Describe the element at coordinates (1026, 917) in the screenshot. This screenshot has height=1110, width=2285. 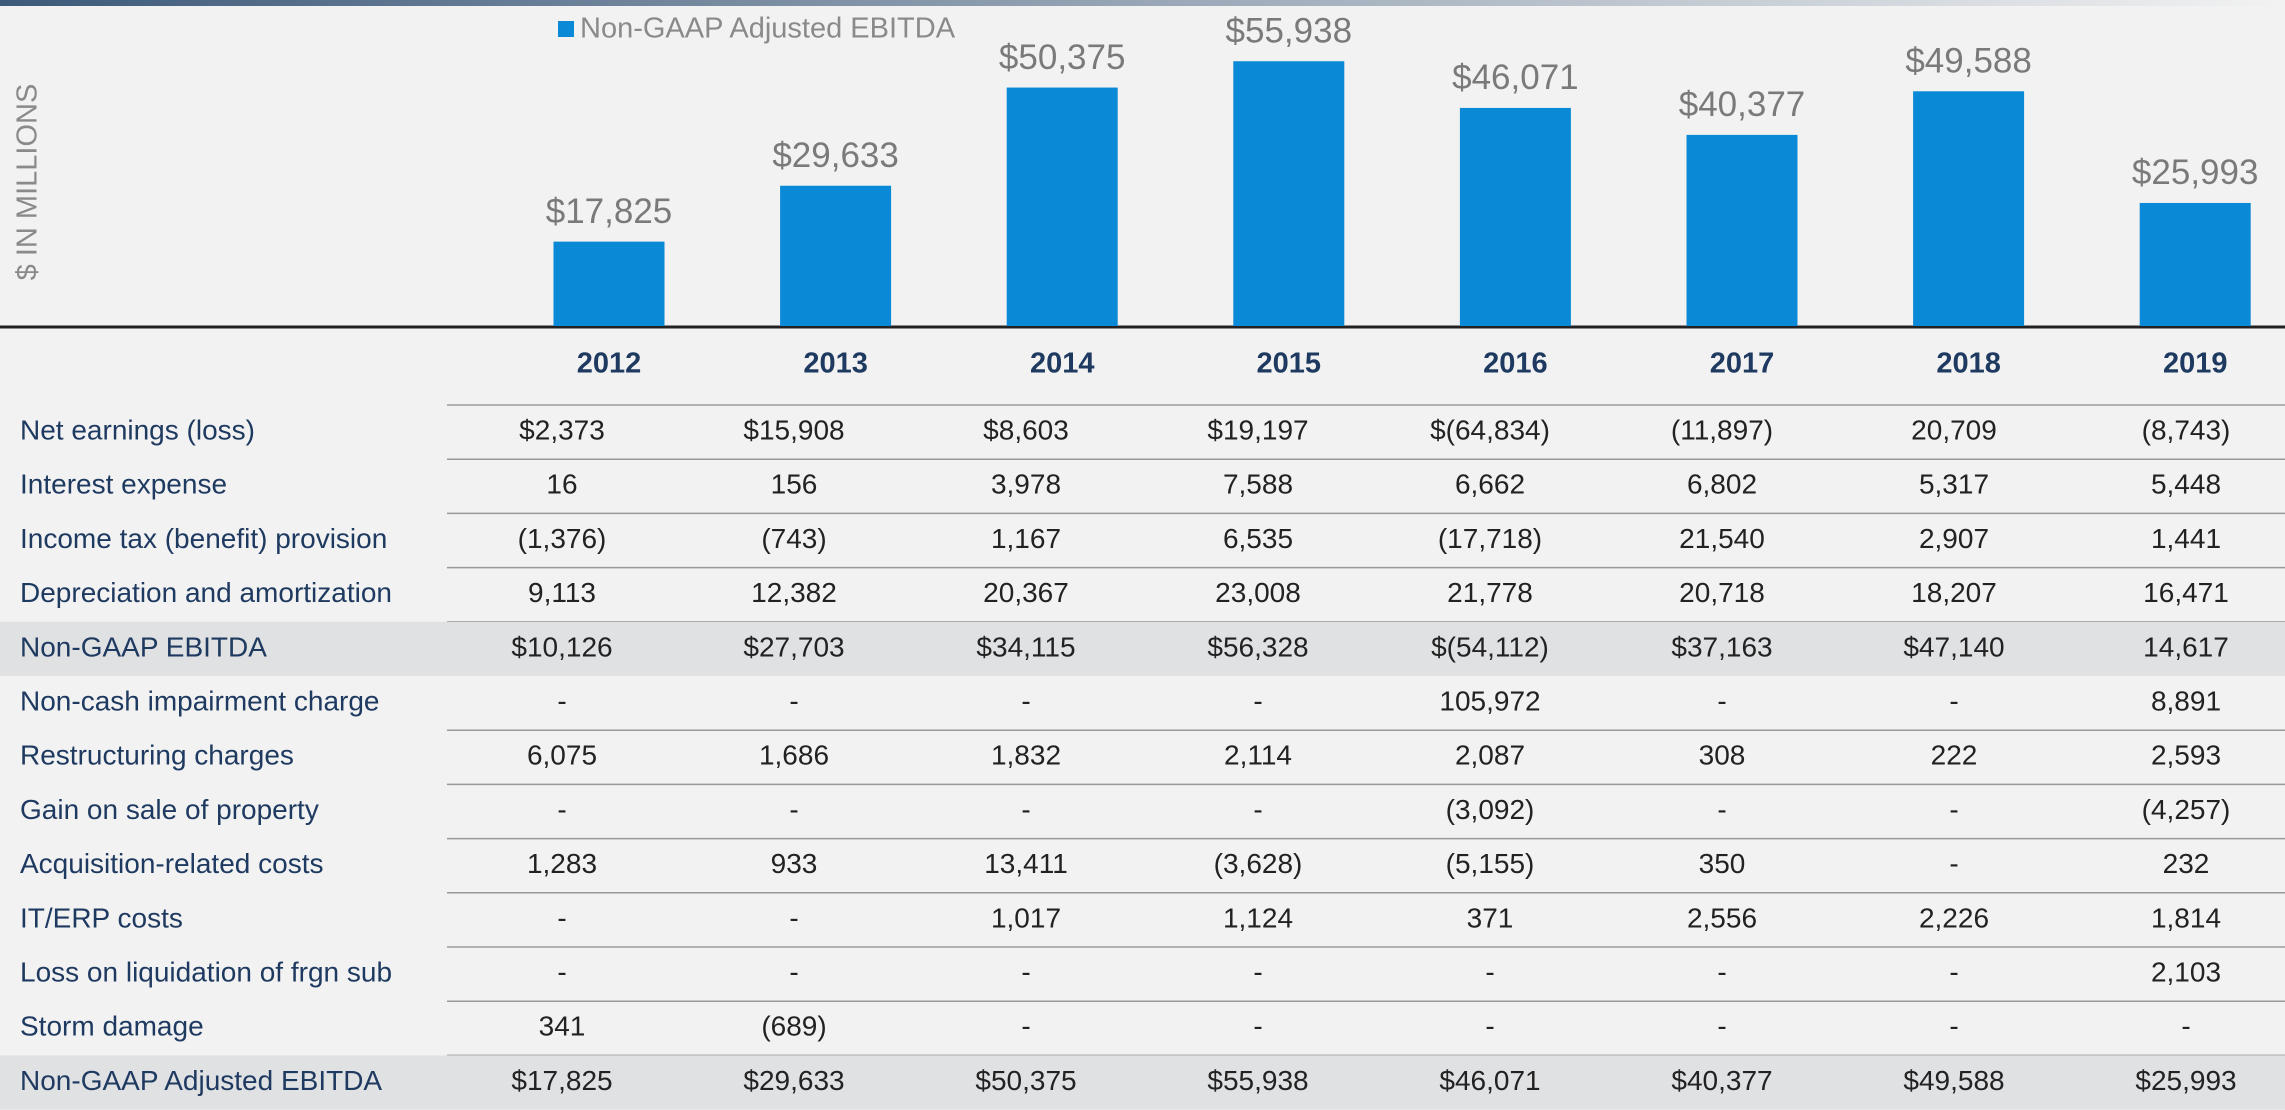
I see `cell: 1,017` at that location.